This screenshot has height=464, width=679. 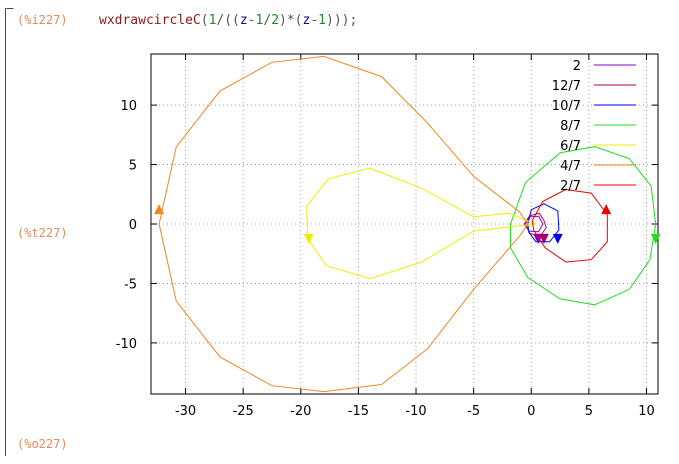 What do you see at coordinates (570, 146) in the screenshot?
I see `legend-label: 6/7` at bounding box center [570, 146].